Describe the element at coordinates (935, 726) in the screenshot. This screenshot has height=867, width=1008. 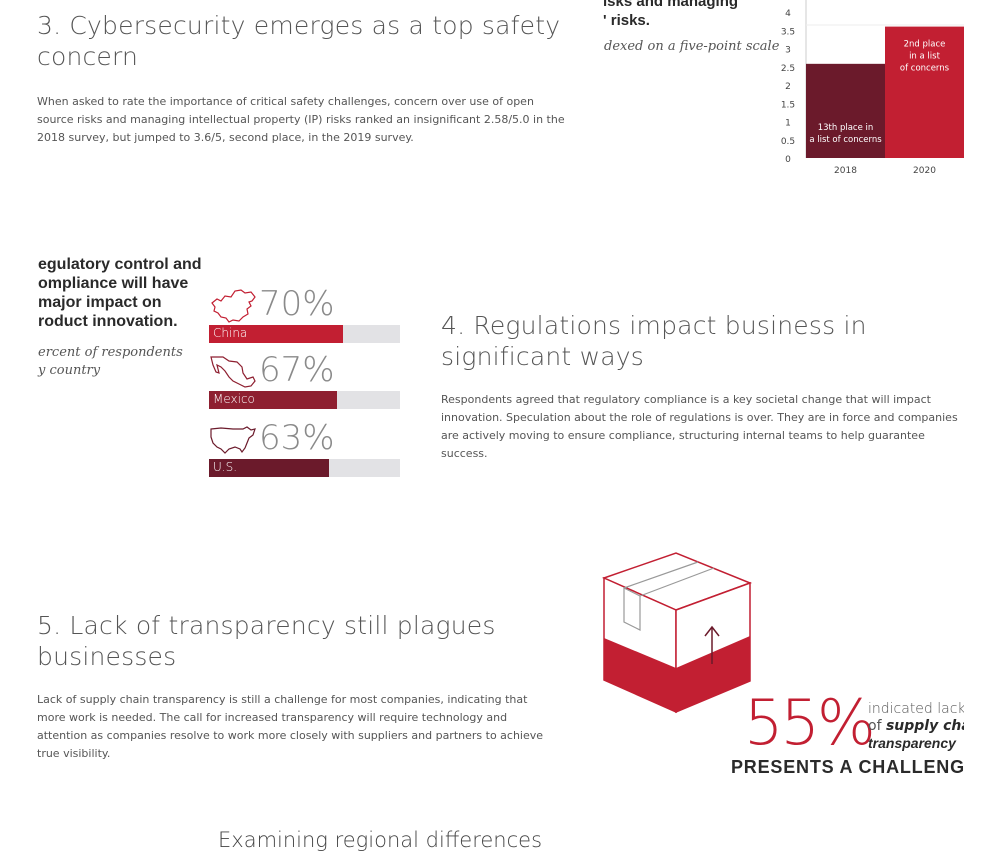
I see `stat-caption-emphasis: supply chain` at that location.